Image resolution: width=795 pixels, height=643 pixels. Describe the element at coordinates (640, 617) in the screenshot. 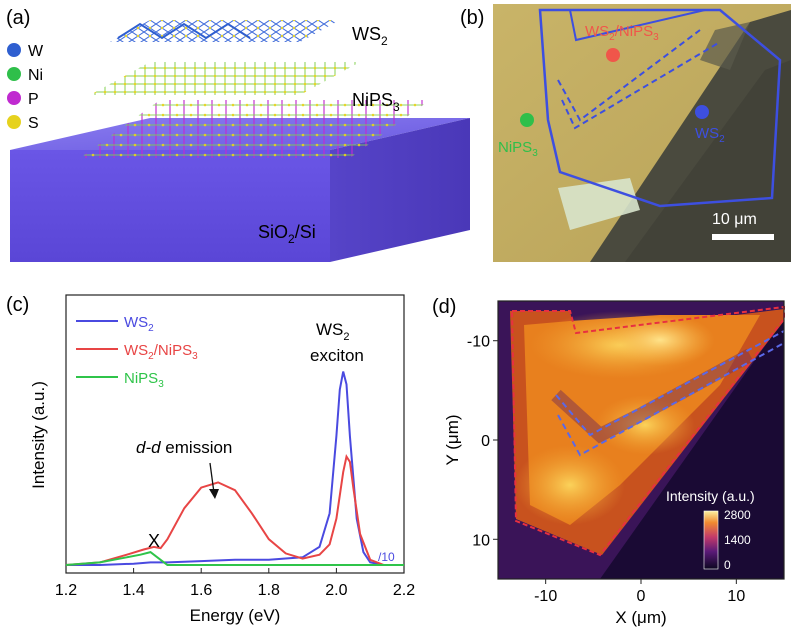

I see `map-x-label: X (μm)` at that location.